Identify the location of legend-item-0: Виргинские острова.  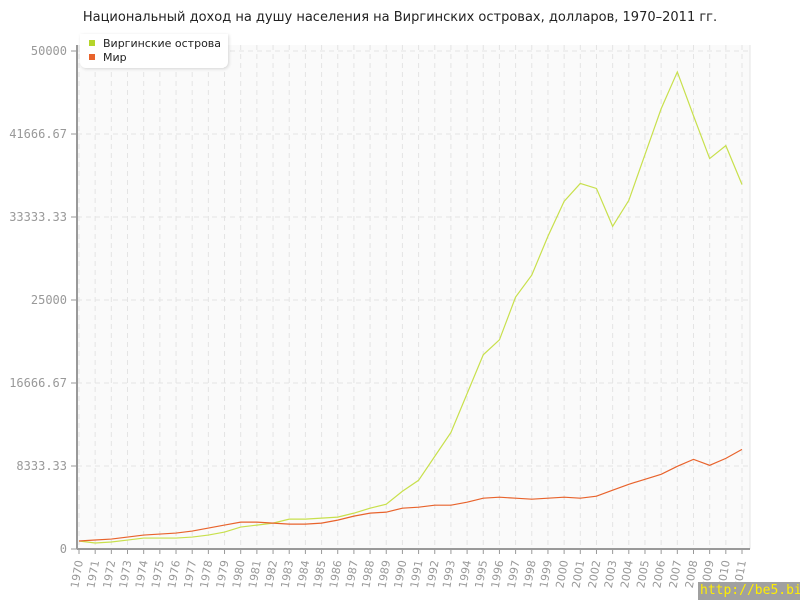
(154, 43).